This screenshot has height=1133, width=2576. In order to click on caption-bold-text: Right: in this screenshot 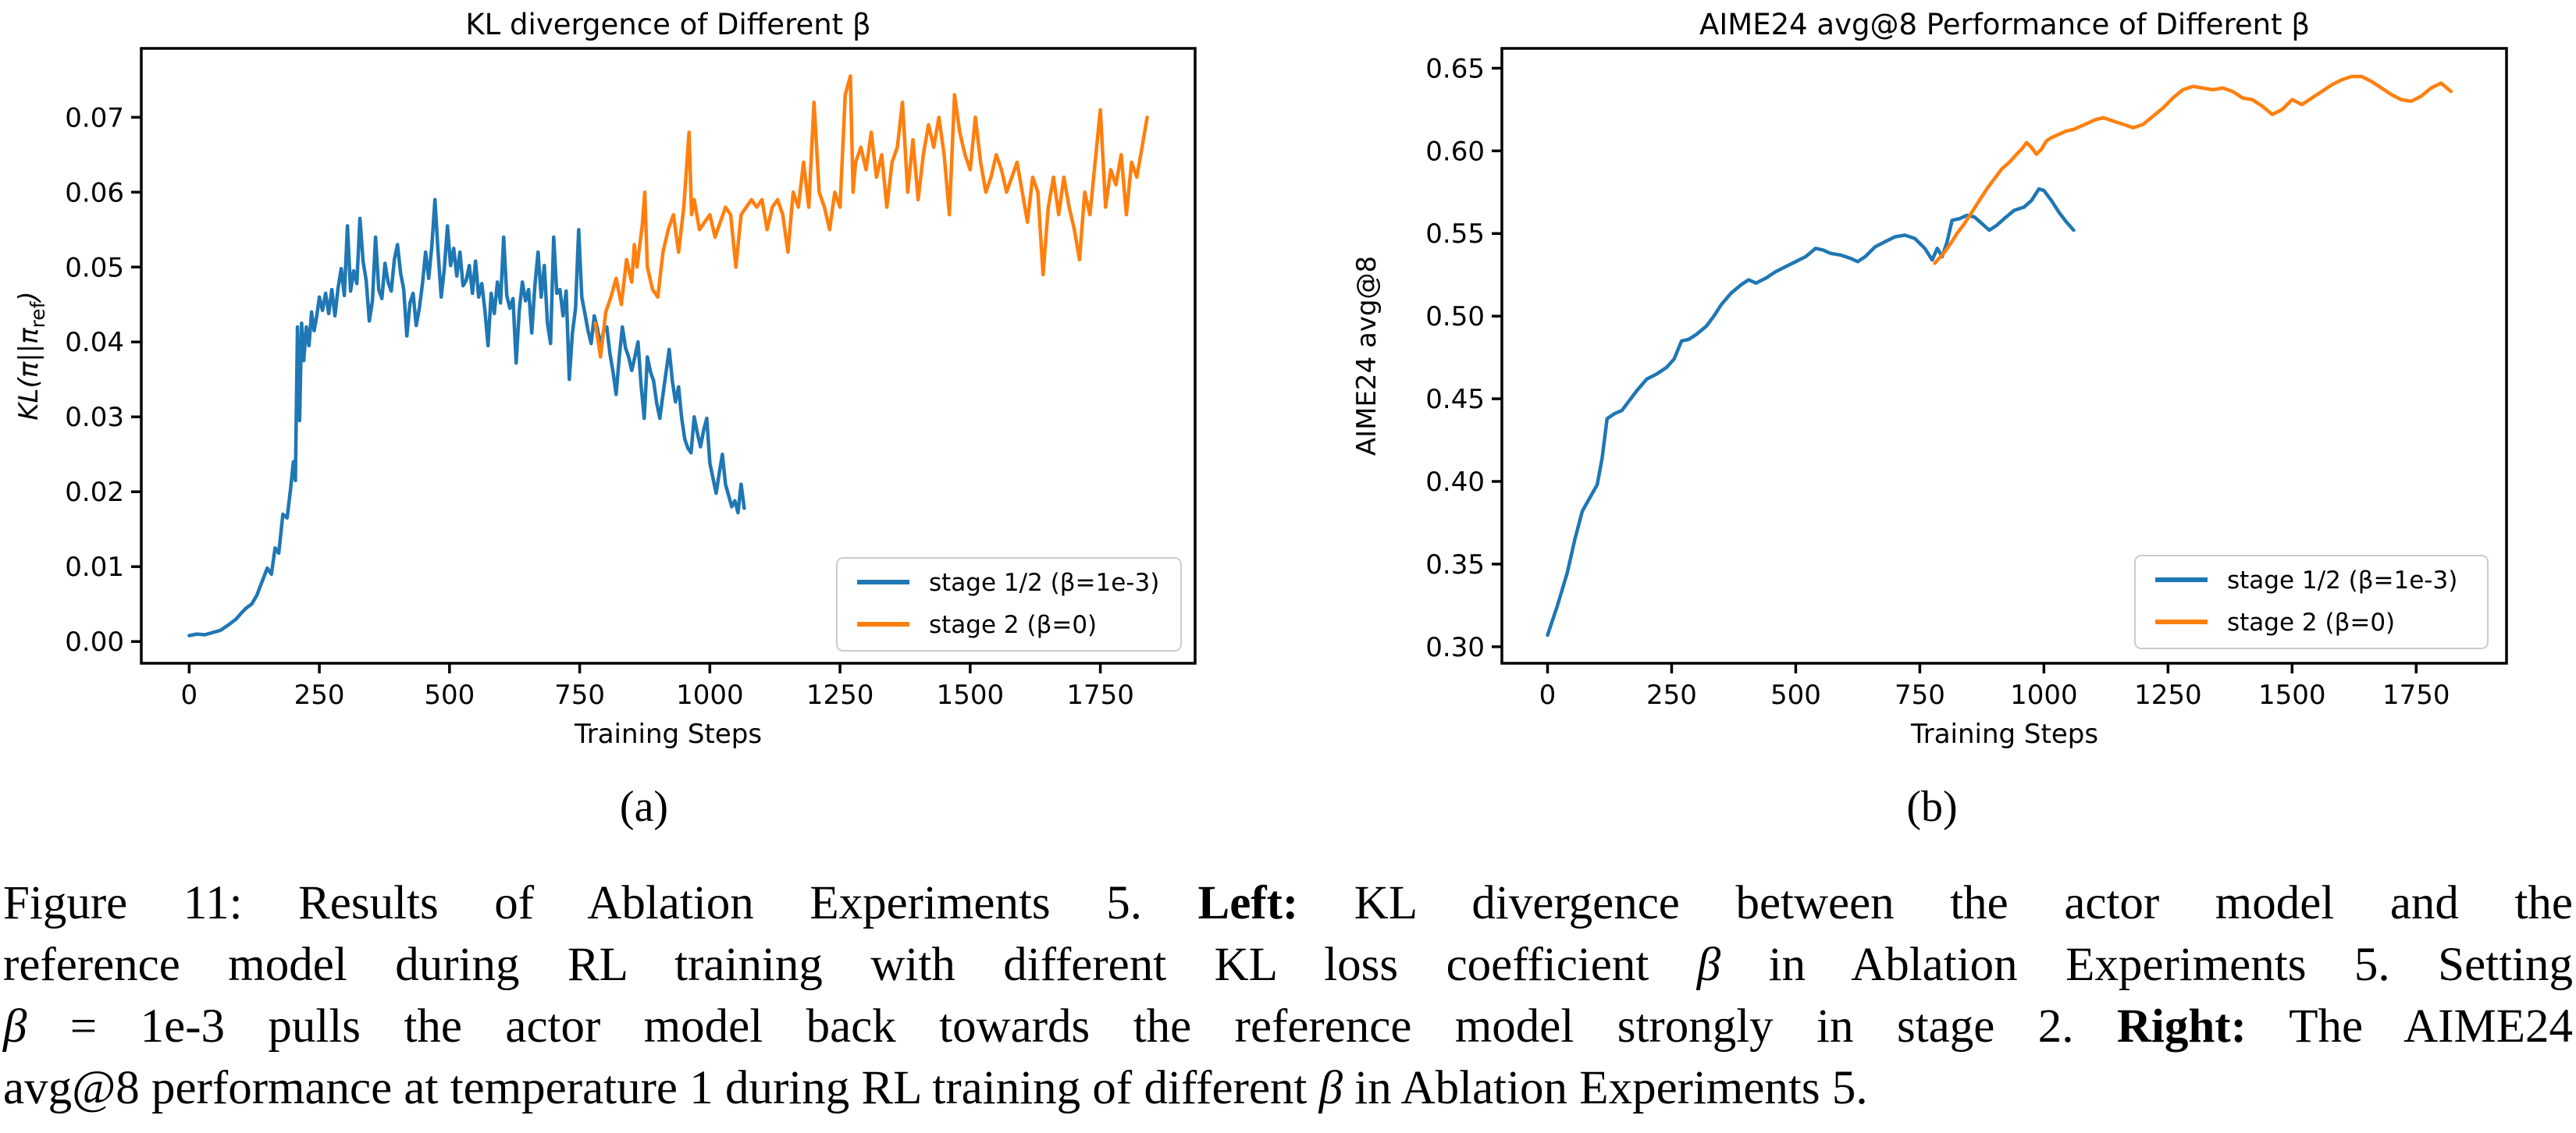, I will do `click(2181, 1026)`.